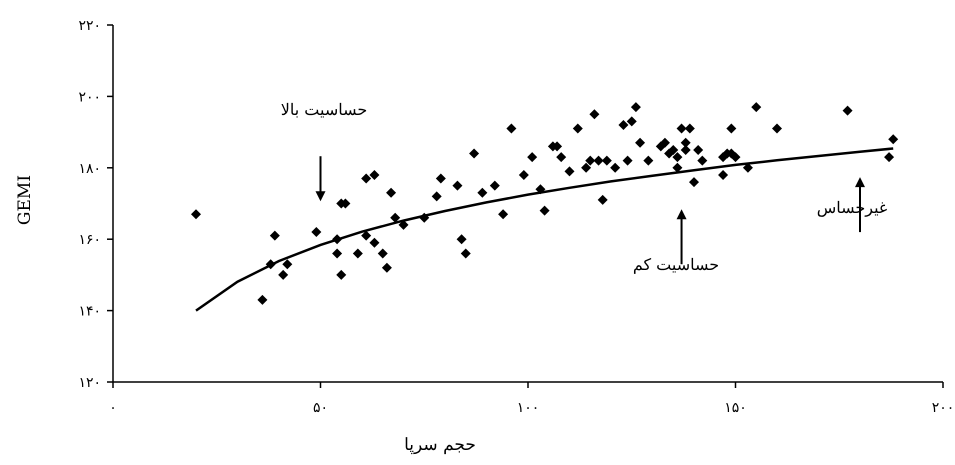  Describe the element at coordinates (852, 207) in the screenshot. I see `annotation-label: غیرحساس` at that location.